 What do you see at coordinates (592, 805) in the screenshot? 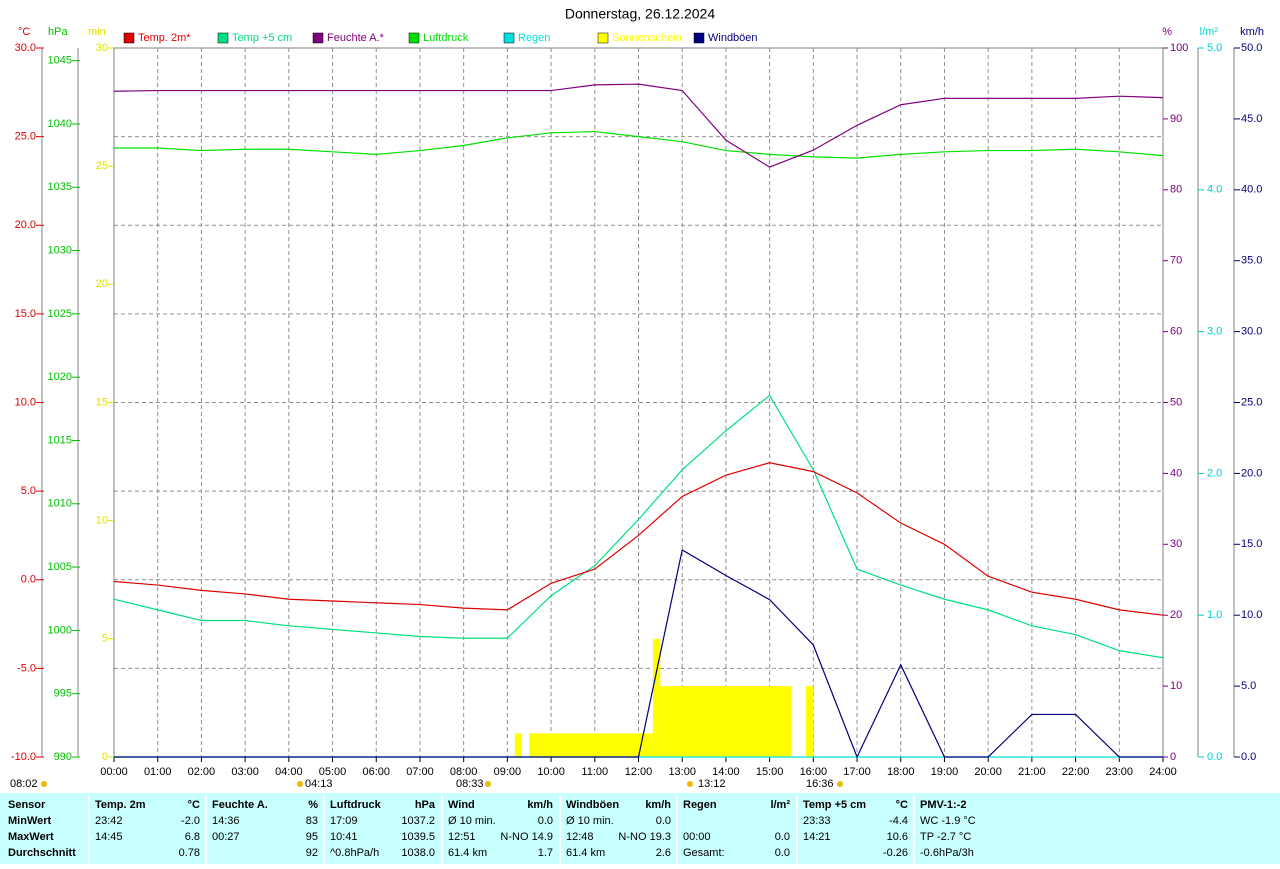
I see `section-name: Windböen` at bounding box center [592, 805].